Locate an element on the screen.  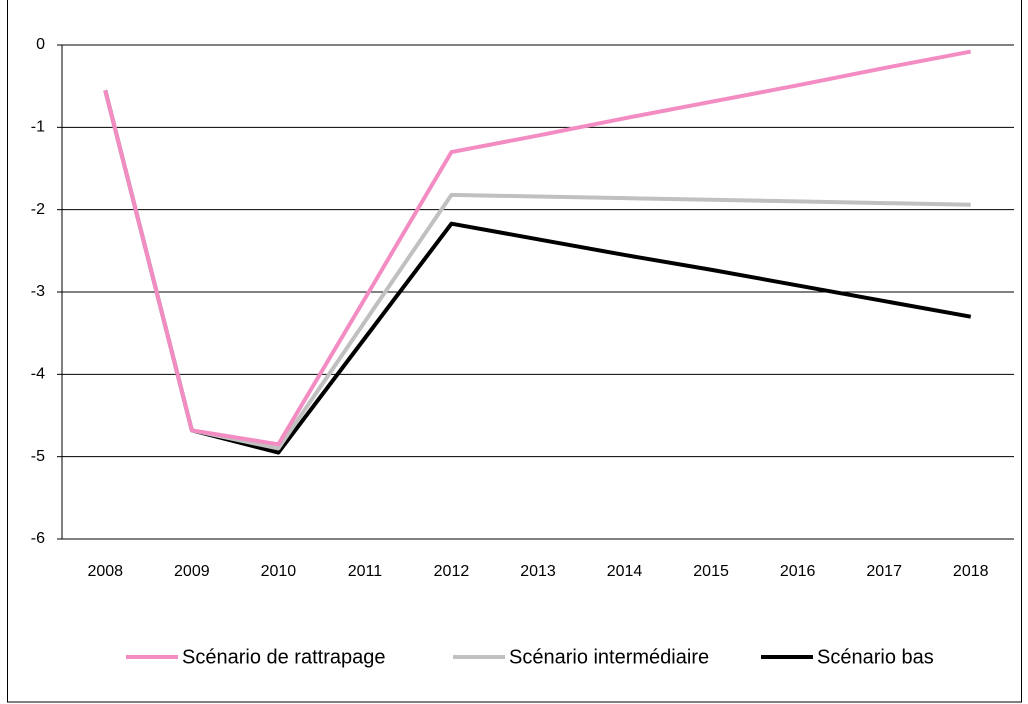
x-tick-label: 2011 is located at coordinates (365, 571).